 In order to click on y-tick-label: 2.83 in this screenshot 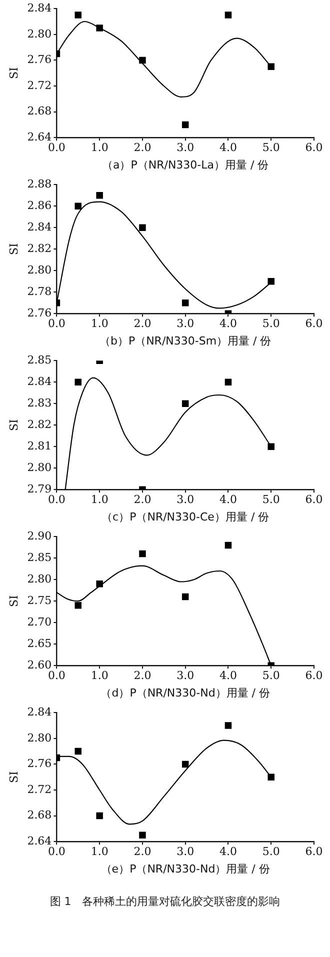, I will do `click(39, 403)`.